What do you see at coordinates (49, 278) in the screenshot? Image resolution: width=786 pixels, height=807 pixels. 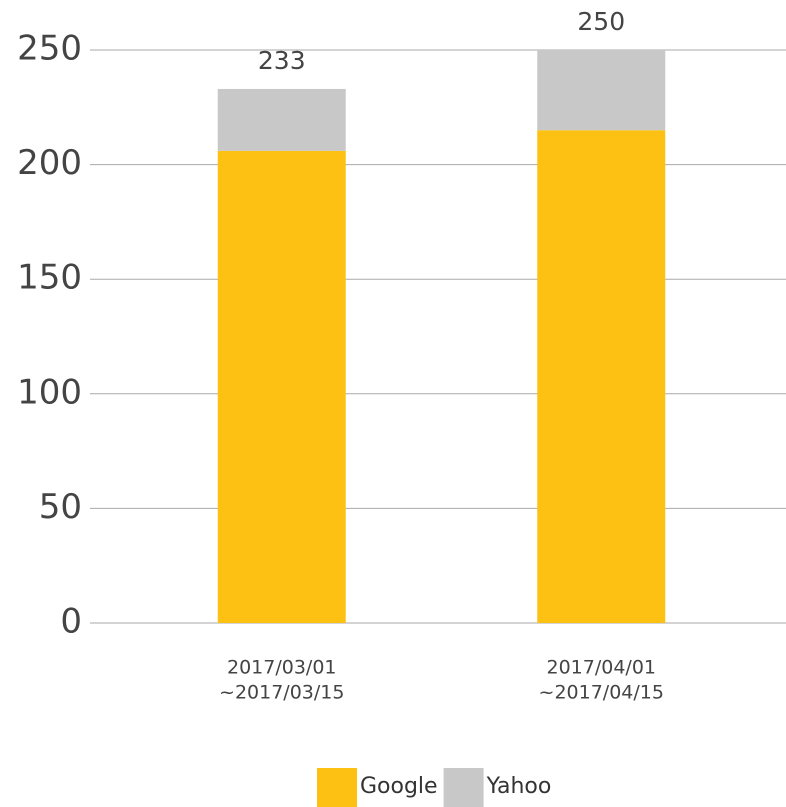 I see `y-tick-label: 150` at bounding box center [49, 278].